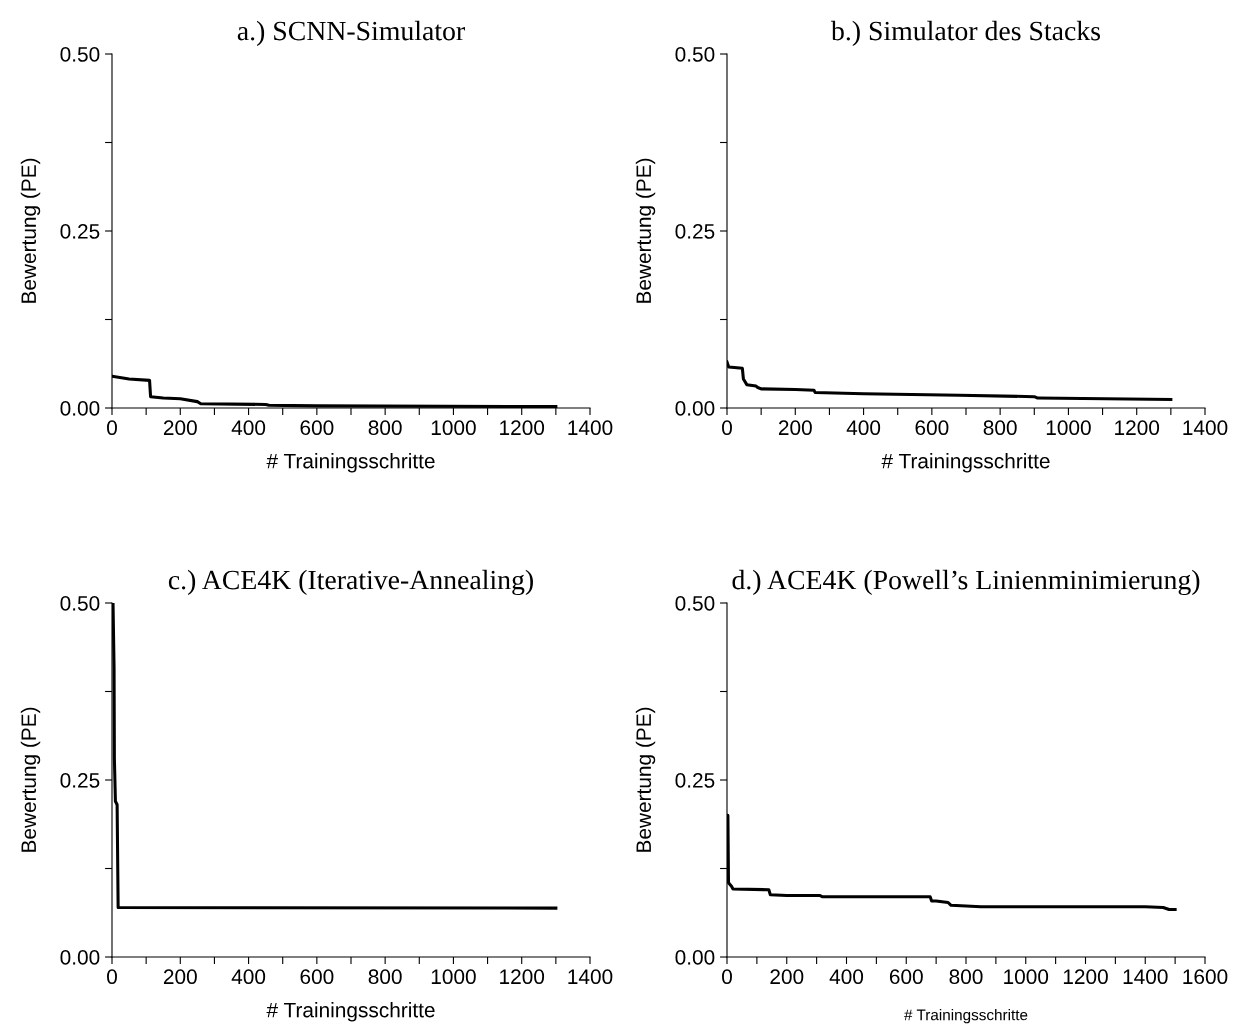 The width and height of the screenshot is (1240, 1025). I want to click on x-tick-label: 1600, so click(1205, 977).